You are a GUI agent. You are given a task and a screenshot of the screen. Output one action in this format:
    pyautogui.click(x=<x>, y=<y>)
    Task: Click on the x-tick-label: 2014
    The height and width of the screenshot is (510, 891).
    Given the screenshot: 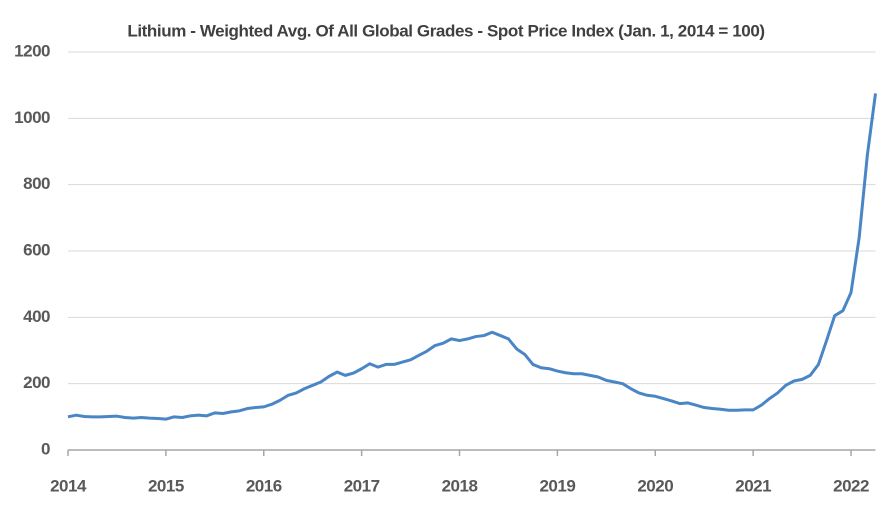 What is the action you would take?
    pyautogui.click(x=68, y=485)
    